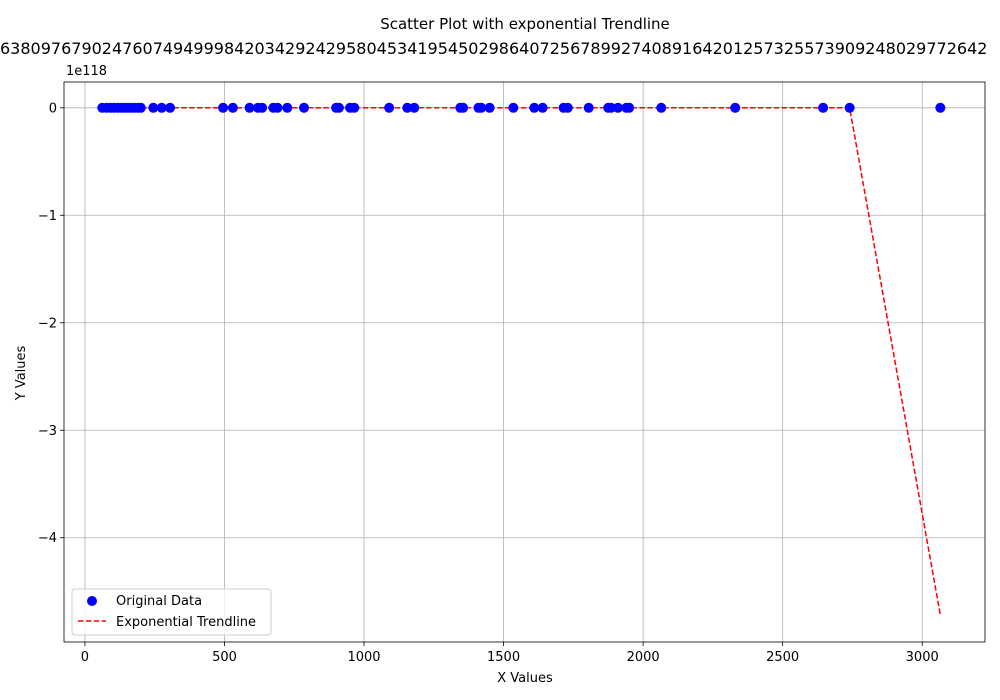  I want to click on x-tick-label: 500, so click(224, 657).